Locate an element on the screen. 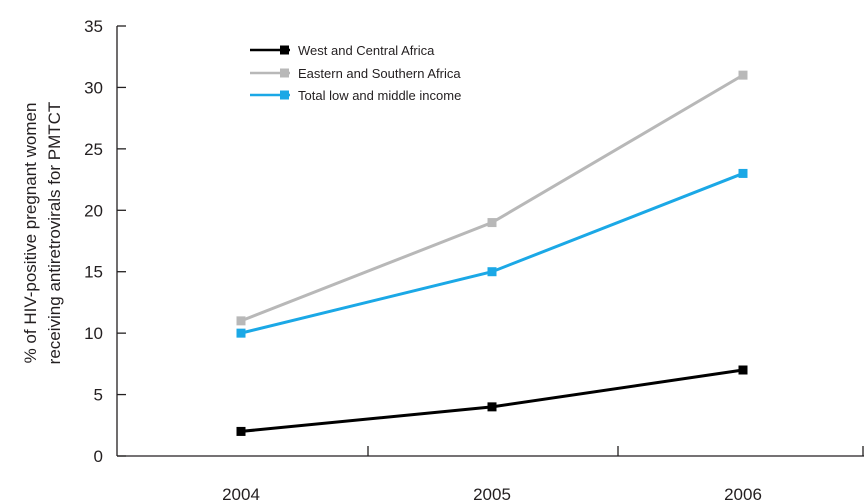 Image resolution: width=864 pixels, height=503 pixels. y-tick-label: 0 is located at coordinates (98, 456).